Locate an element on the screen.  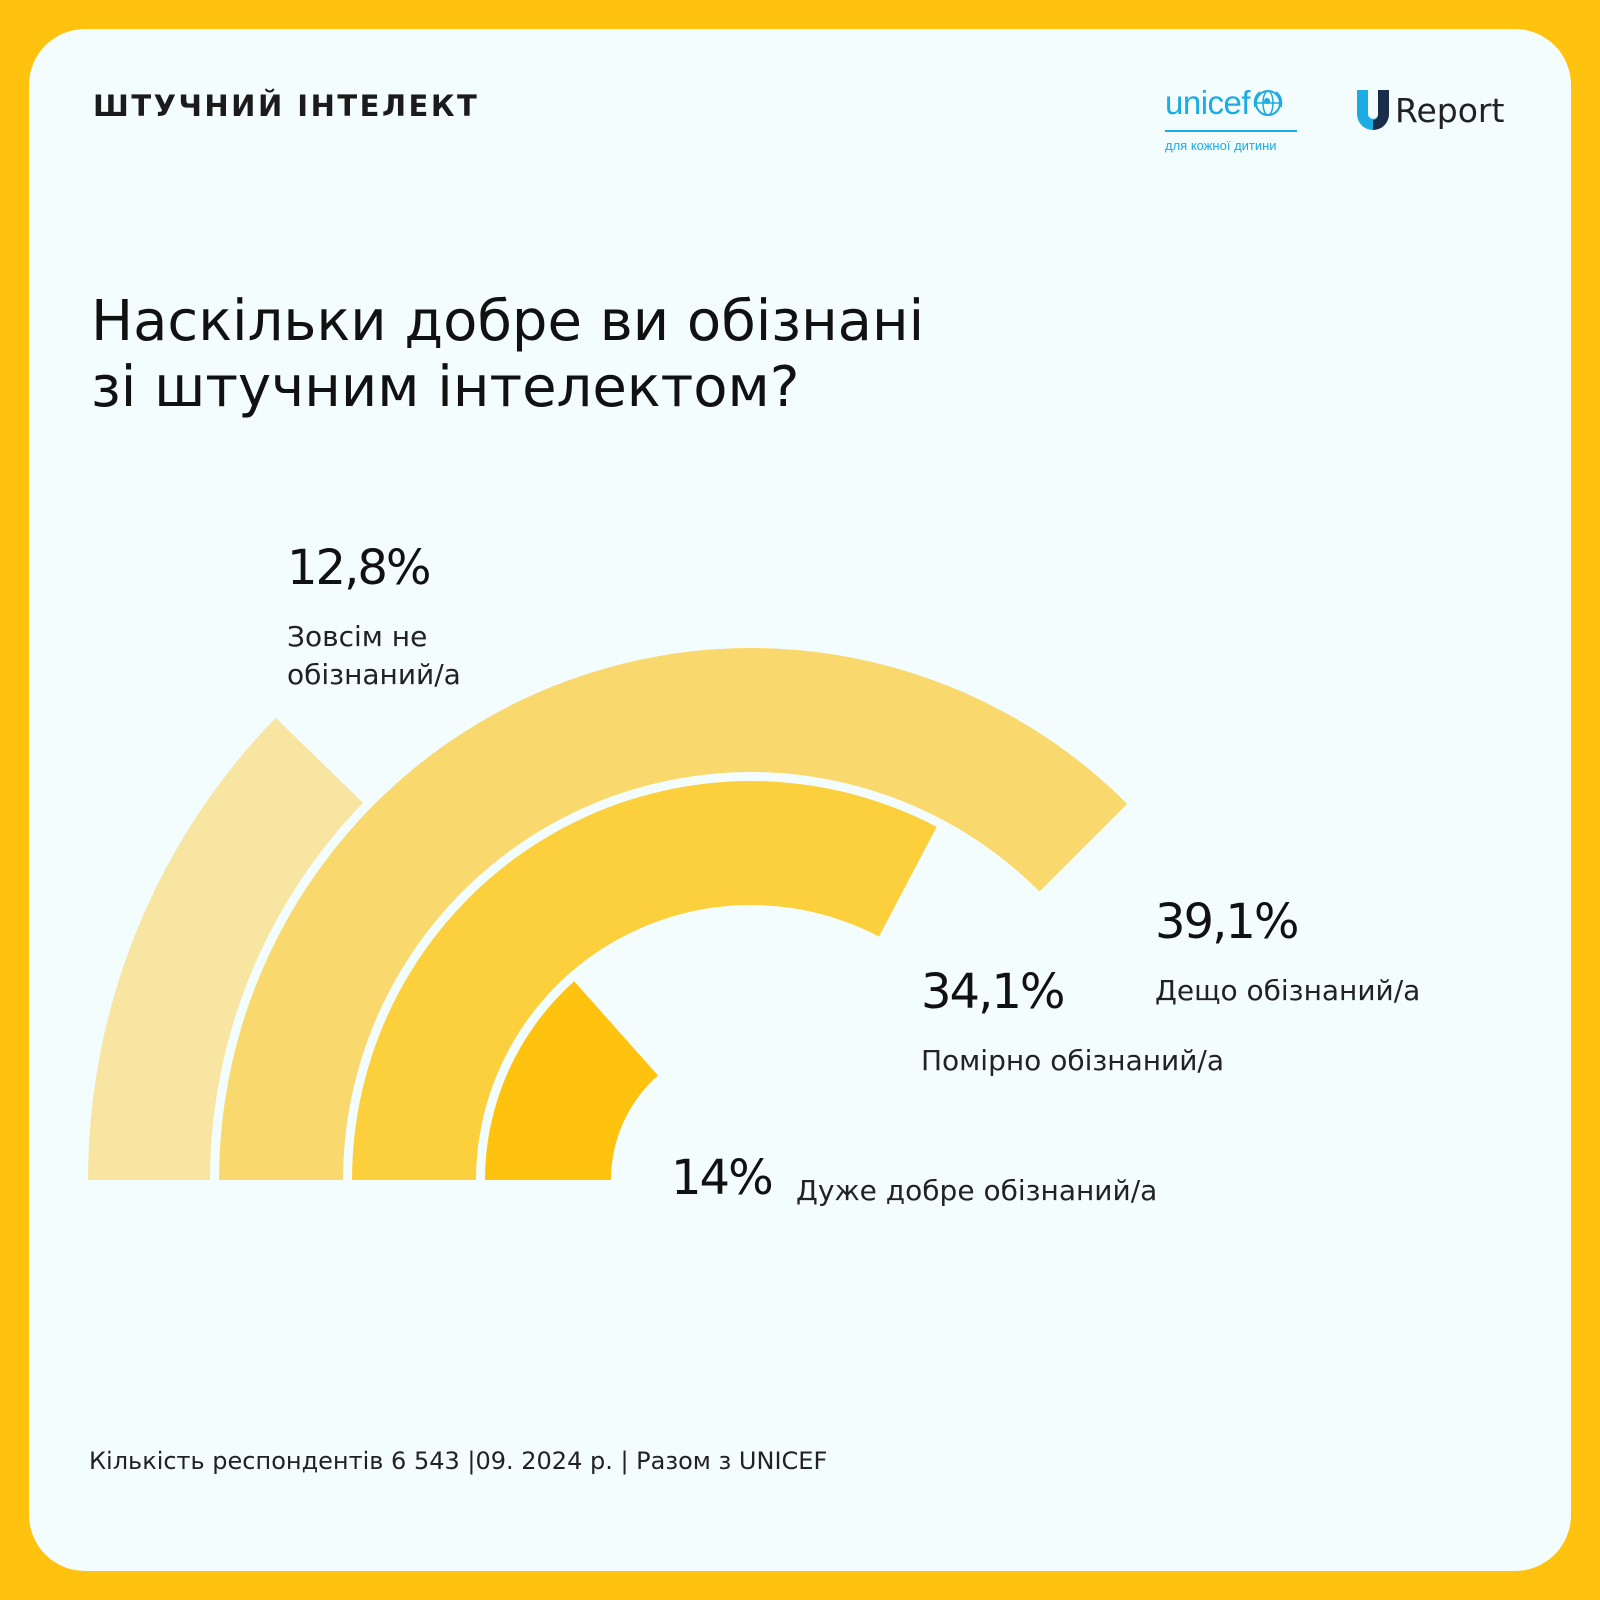
category-label-2: Дещо обізнаний/а is located at coordinates (1287, 990).